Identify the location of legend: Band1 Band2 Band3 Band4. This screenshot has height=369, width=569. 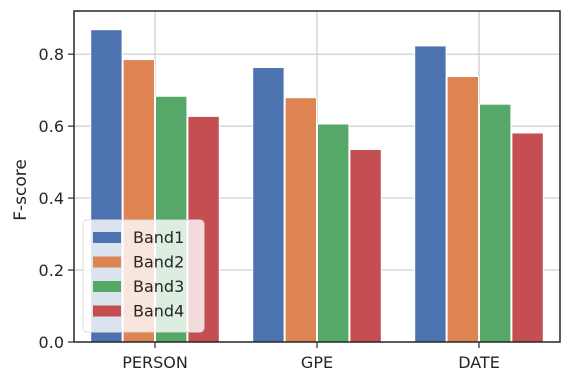
(143, 276).